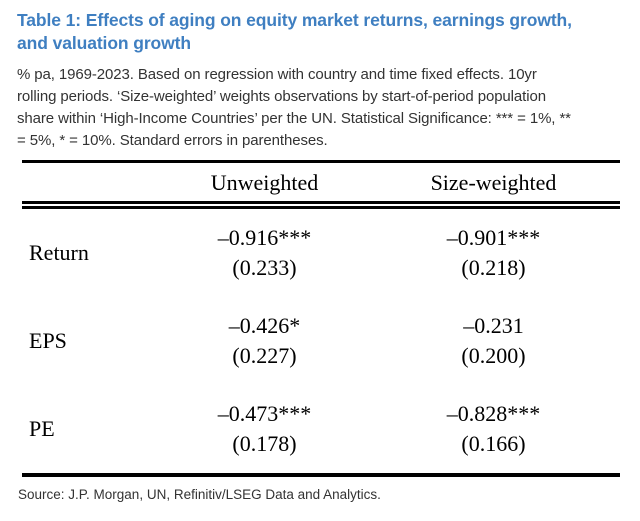 This screenshot has height=521, width=640. Describe the element at coordinates (264, 185) in the screenshot. I see `header-unweighted: Unweighted` at that location.